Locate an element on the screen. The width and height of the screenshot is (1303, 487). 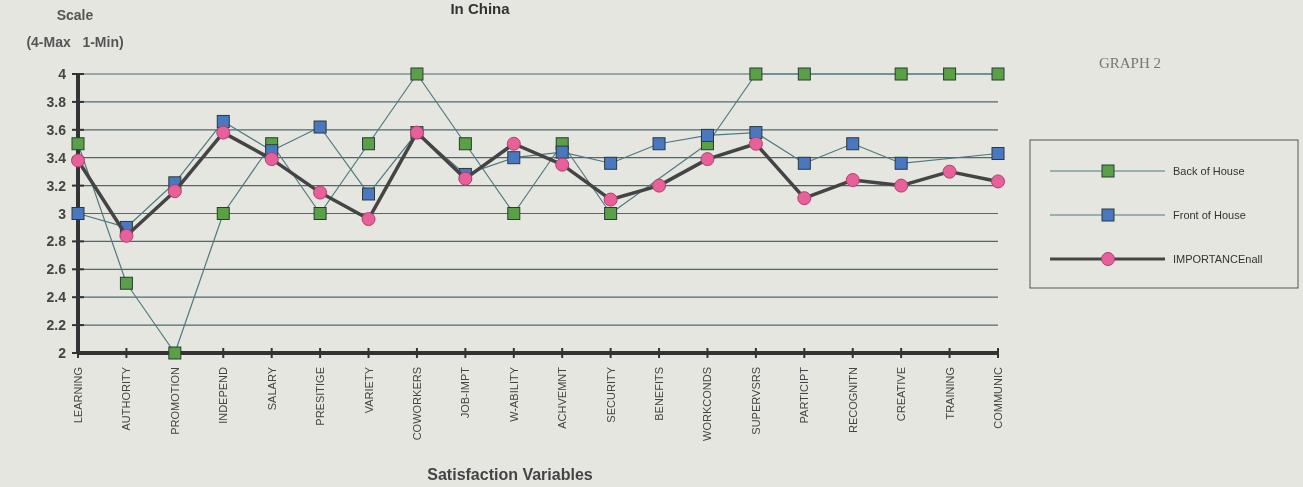
x-tick-label: PROMOTION is located at coordinates (174, 400).